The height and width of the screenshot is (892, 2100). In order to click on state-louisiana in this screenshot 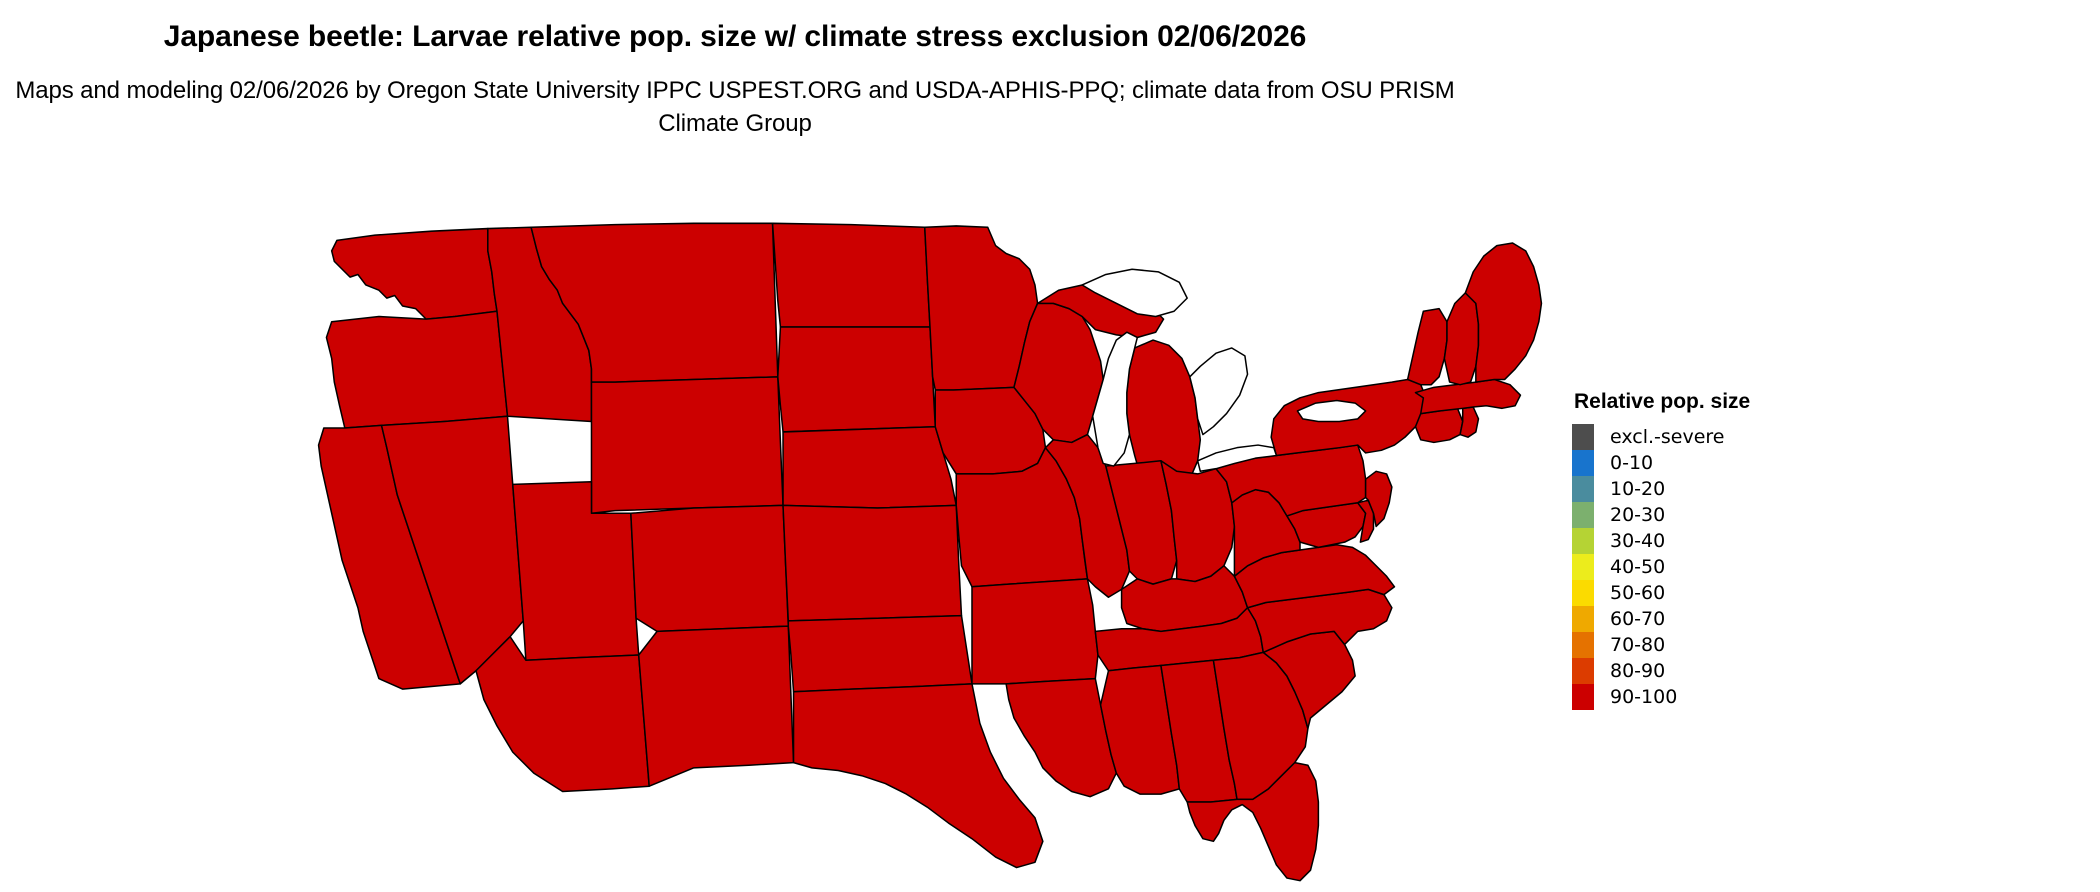, I will do `click(1061, 737)`.